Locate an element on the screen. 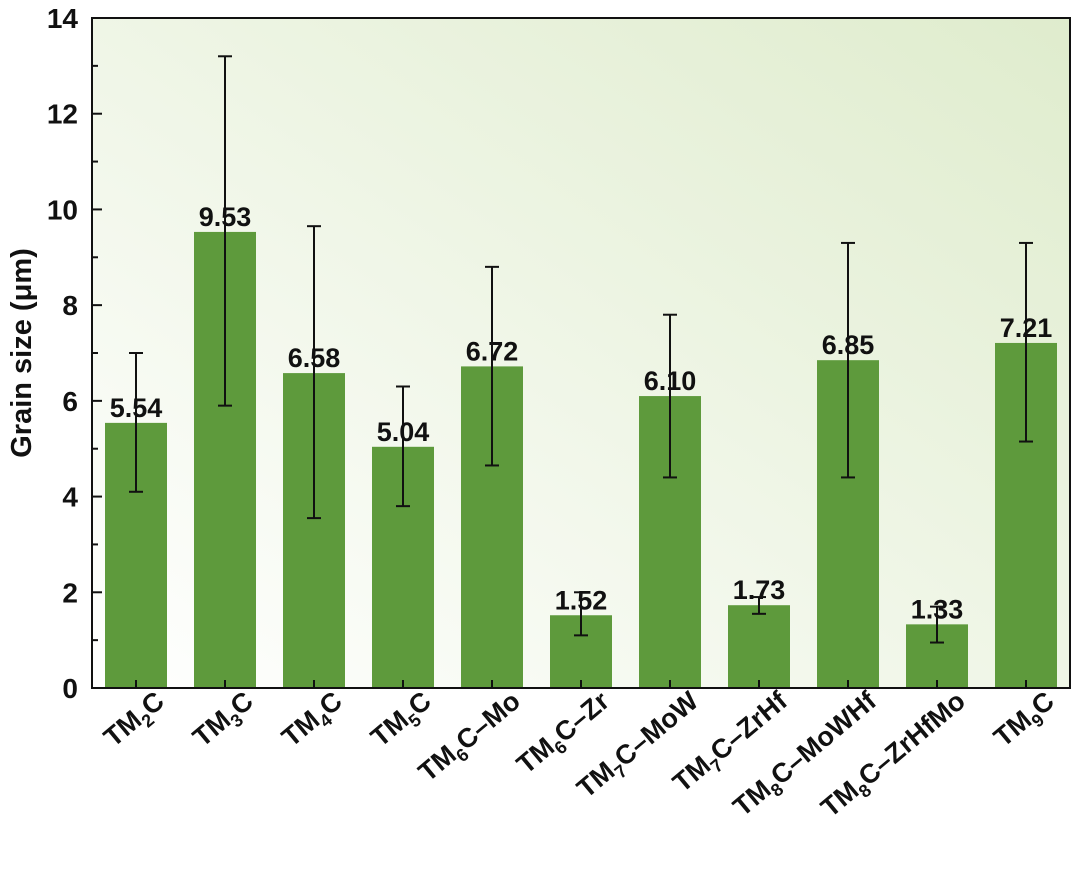 The image size is (1080, 885). bar-value-label-3: 6.58 is located at coordinates (314, 358).